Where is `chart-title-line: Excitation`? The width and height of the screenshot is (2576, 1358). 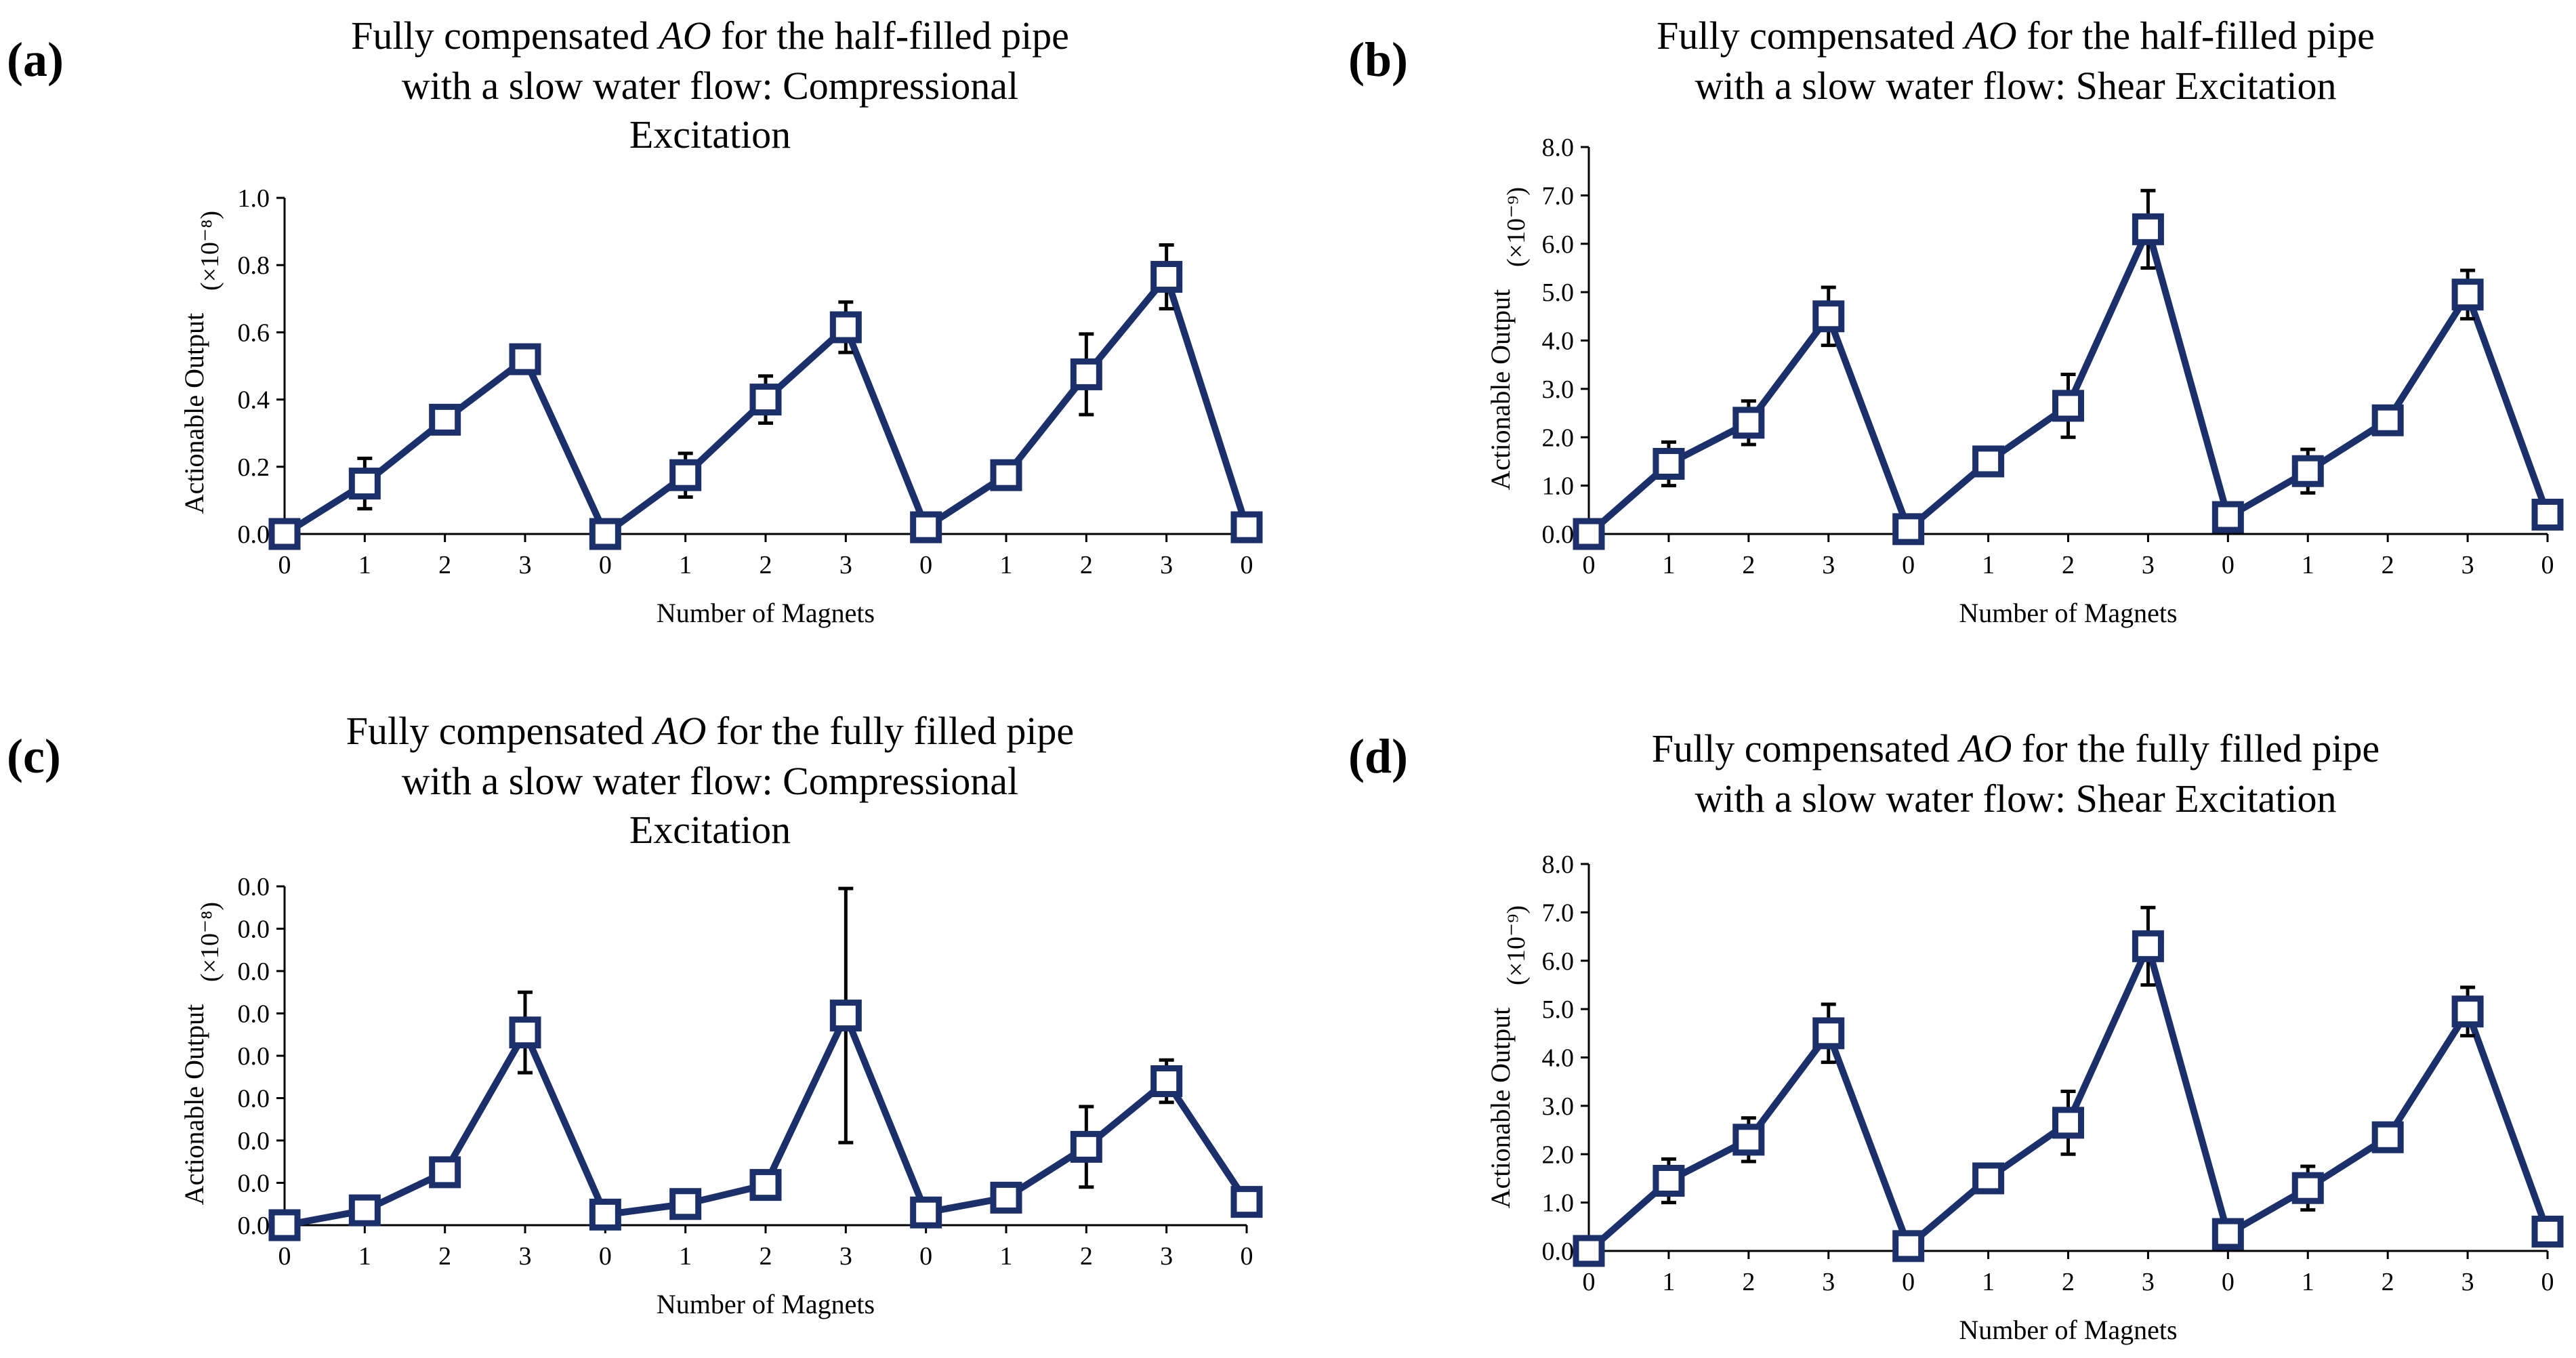
chart-title-line: Excitation is located at coordinates (710, 134).